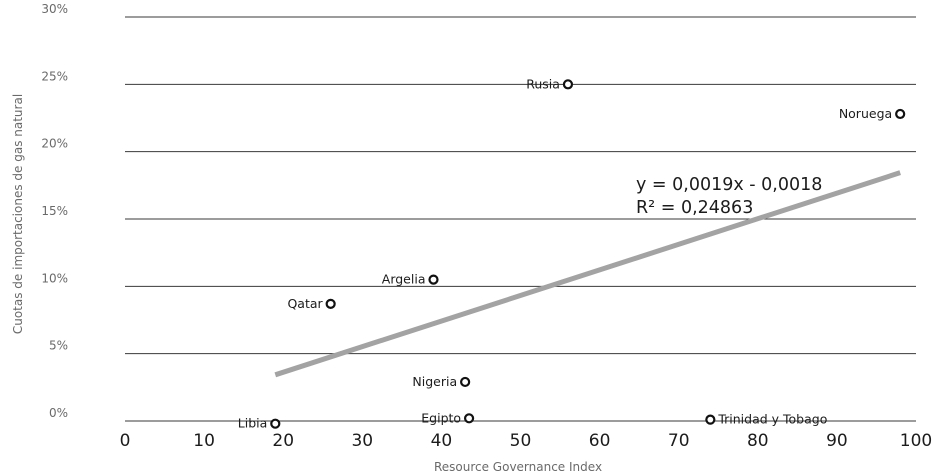  Describe the element at coordinates (441, 417) in the screenshot. I see `point-label: Egipto` at that location.